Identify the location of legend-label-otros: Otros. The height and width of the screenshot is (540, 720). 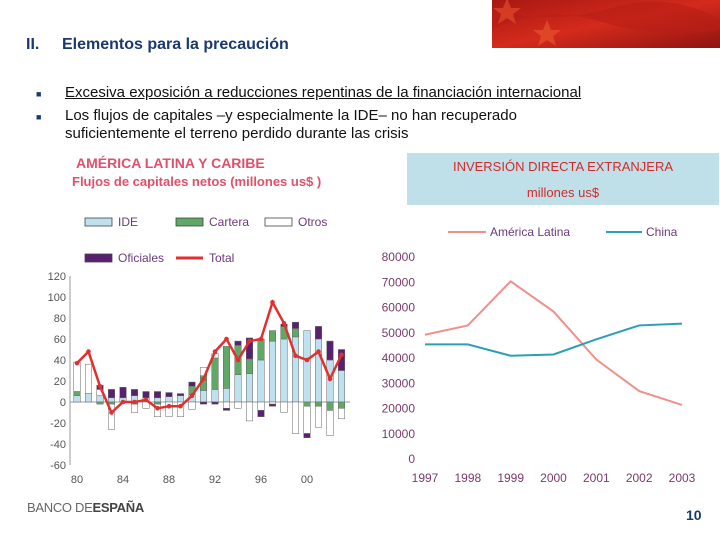
(312, 222).